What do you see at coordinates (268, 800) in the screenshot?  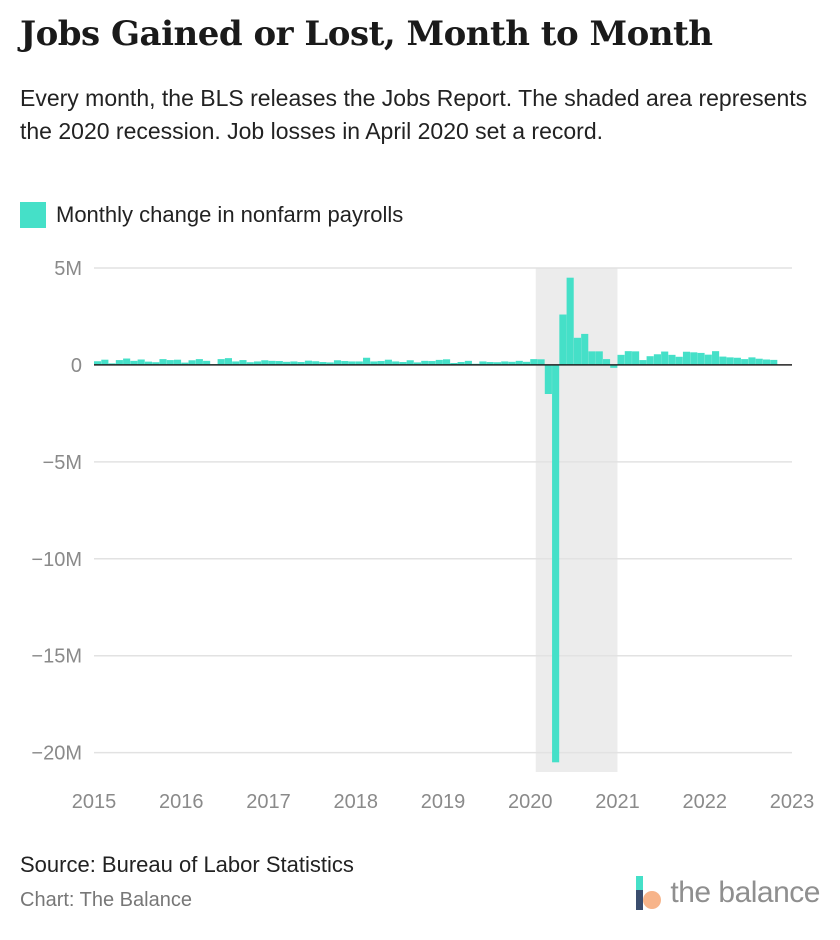 I see `x-tick-label: 2017` at bounding box center [268, 800].